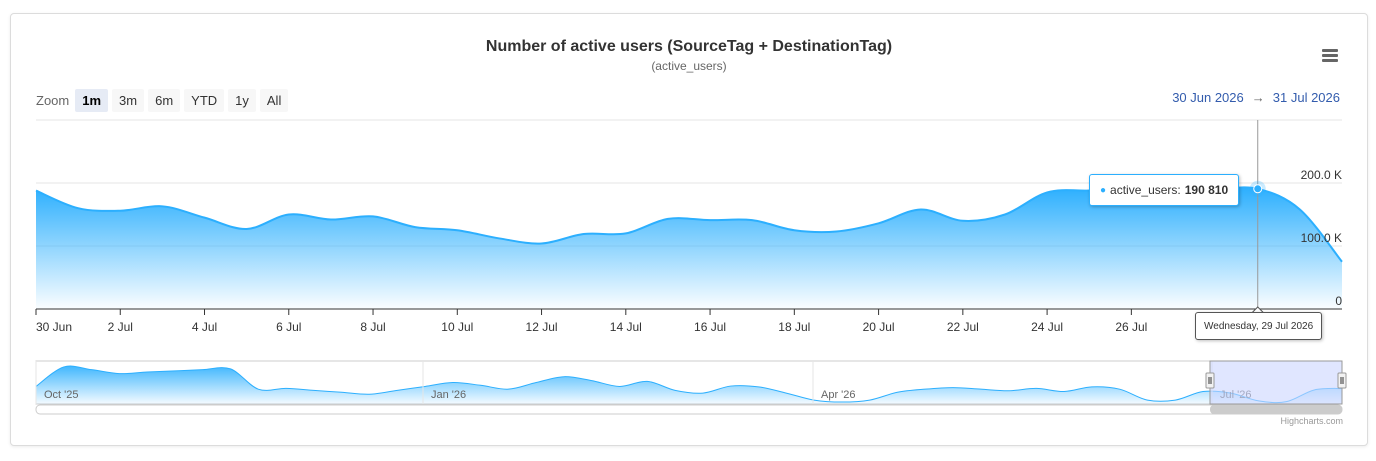  What do you see at coordinates (92, 100) in the screenshot?
I see `zoom-button-1m: 1m` at bounding box center [92, 100].